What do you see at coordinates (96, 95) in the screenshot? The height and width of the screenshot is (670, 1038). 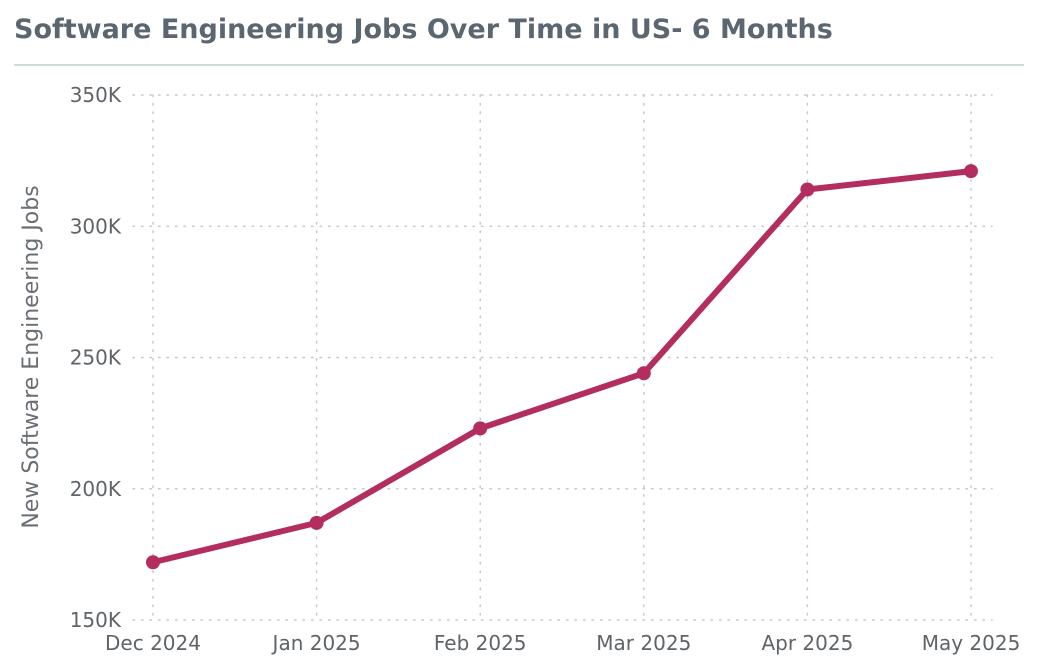 I see `y-tick-label: 350K` at bounding box center [96, 95].